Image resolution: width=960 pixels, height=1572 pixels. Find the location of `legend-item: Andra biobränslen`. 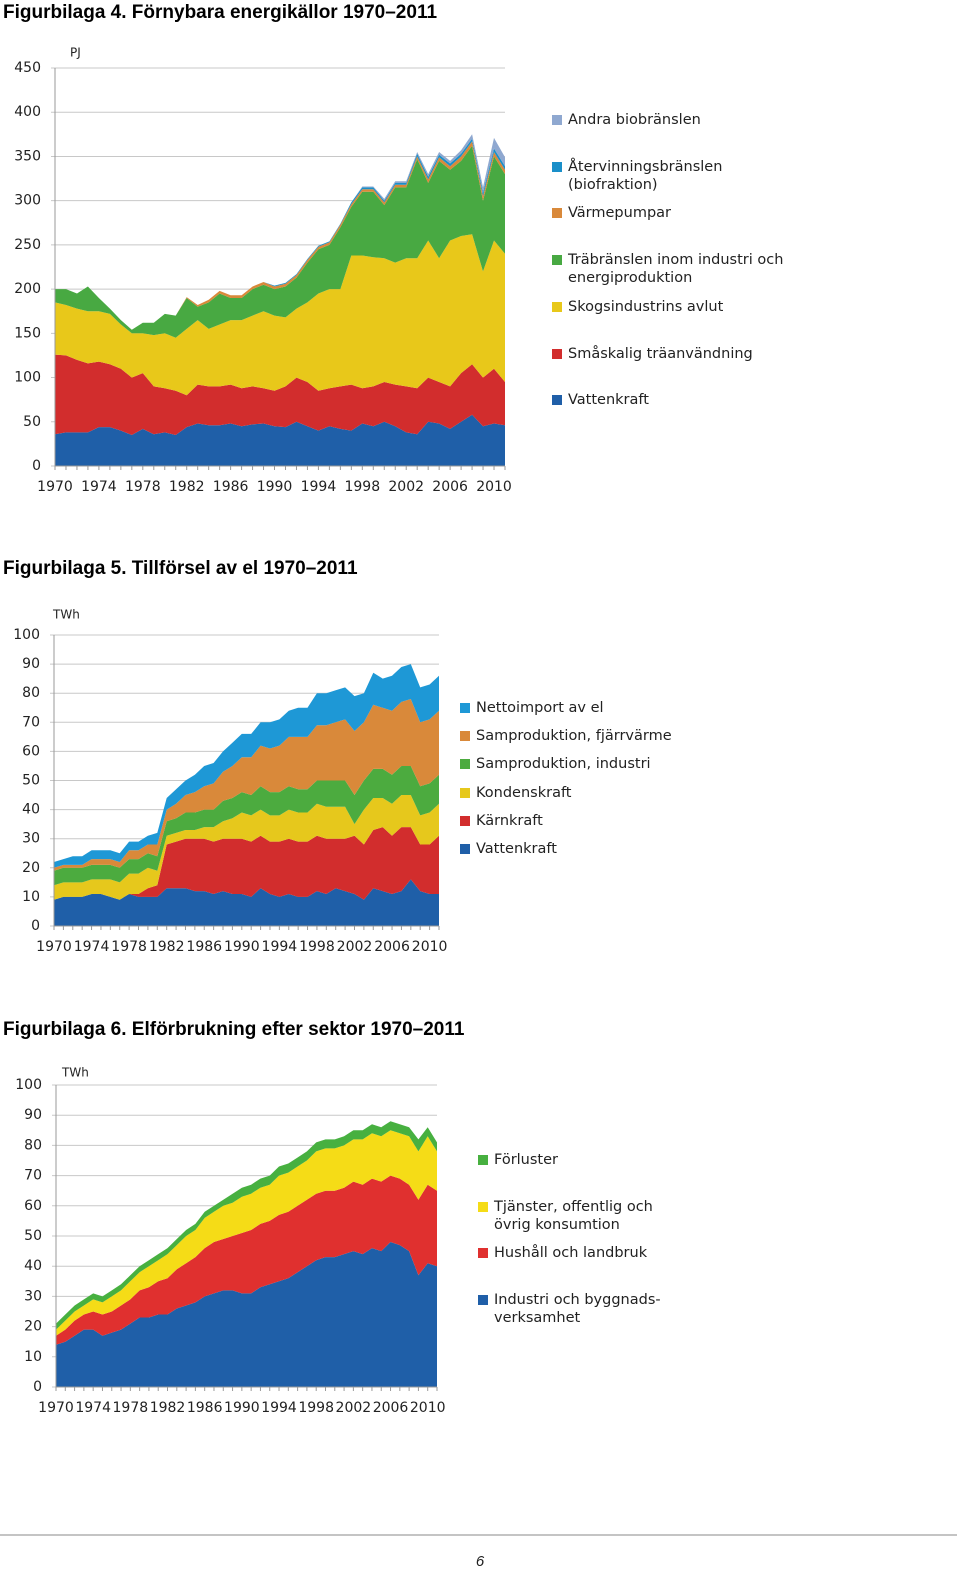

legend-item: Andra biobränslen is located at coordinates (669, 120).